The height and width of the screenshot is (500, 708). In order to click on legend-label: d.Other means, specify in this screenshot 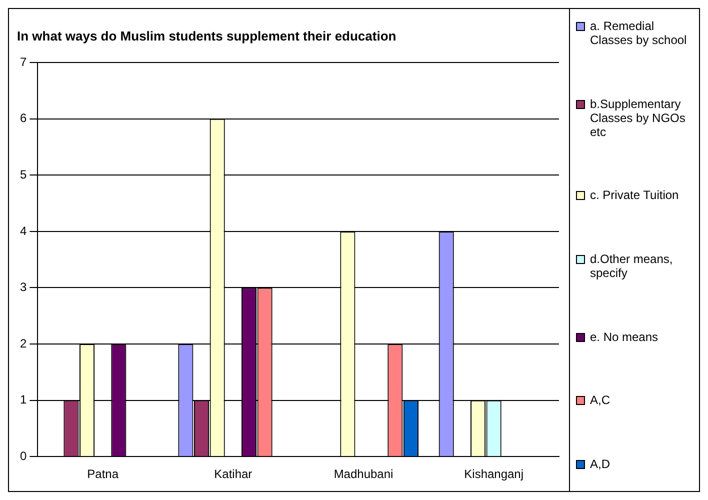, I will do `click(632, 266)`.